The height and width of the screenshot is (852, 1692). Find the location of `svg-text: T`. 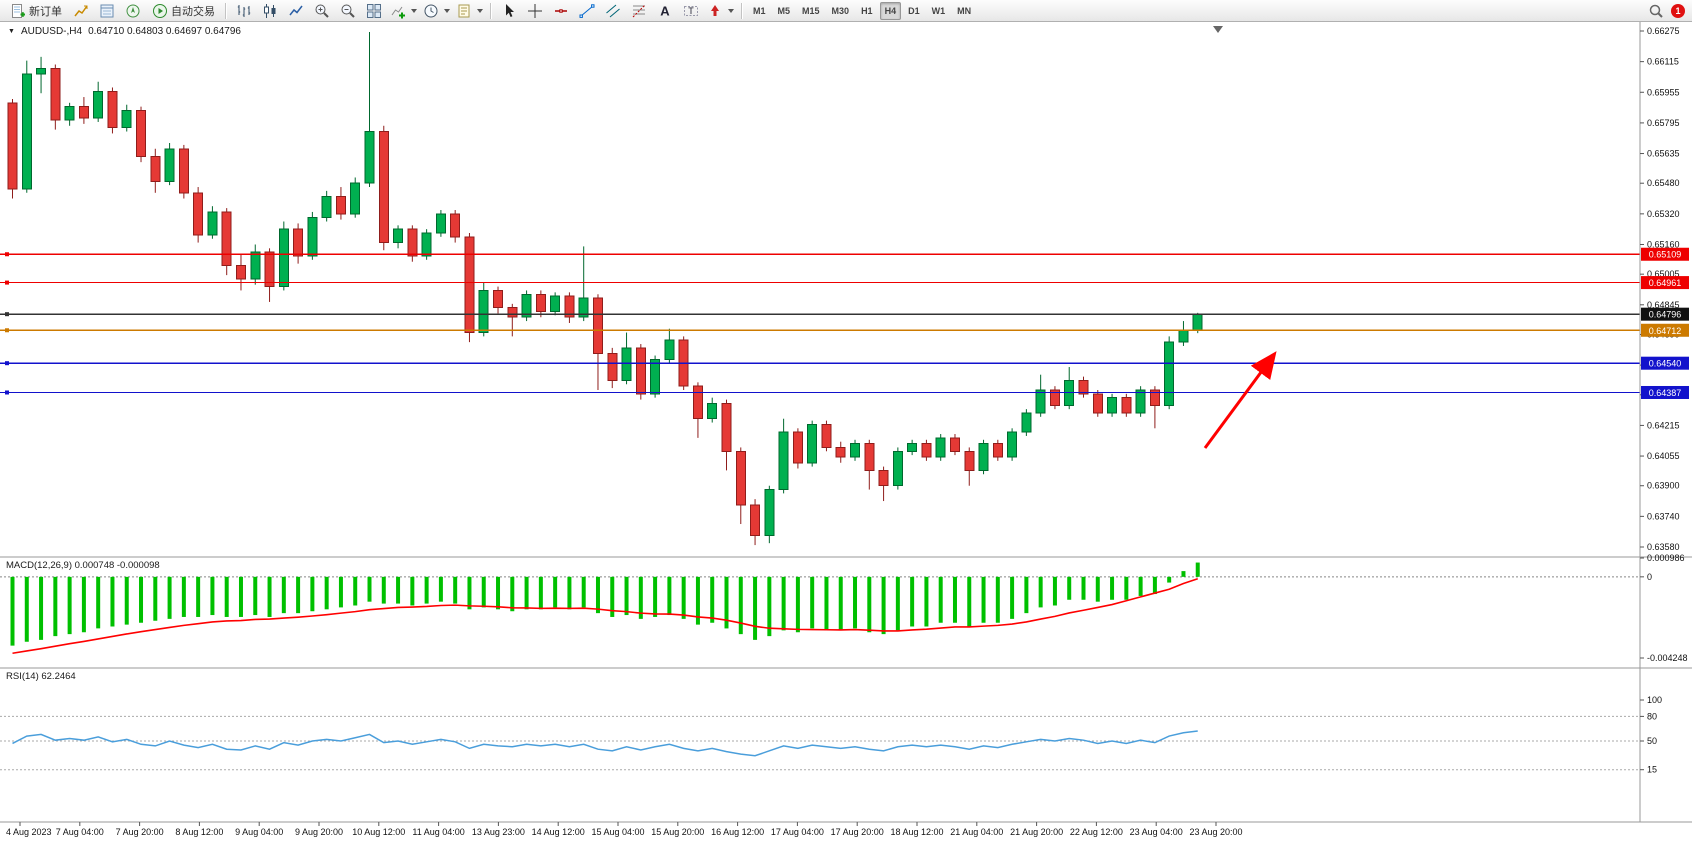

svg-text: T is located at coordinates (691, 11).